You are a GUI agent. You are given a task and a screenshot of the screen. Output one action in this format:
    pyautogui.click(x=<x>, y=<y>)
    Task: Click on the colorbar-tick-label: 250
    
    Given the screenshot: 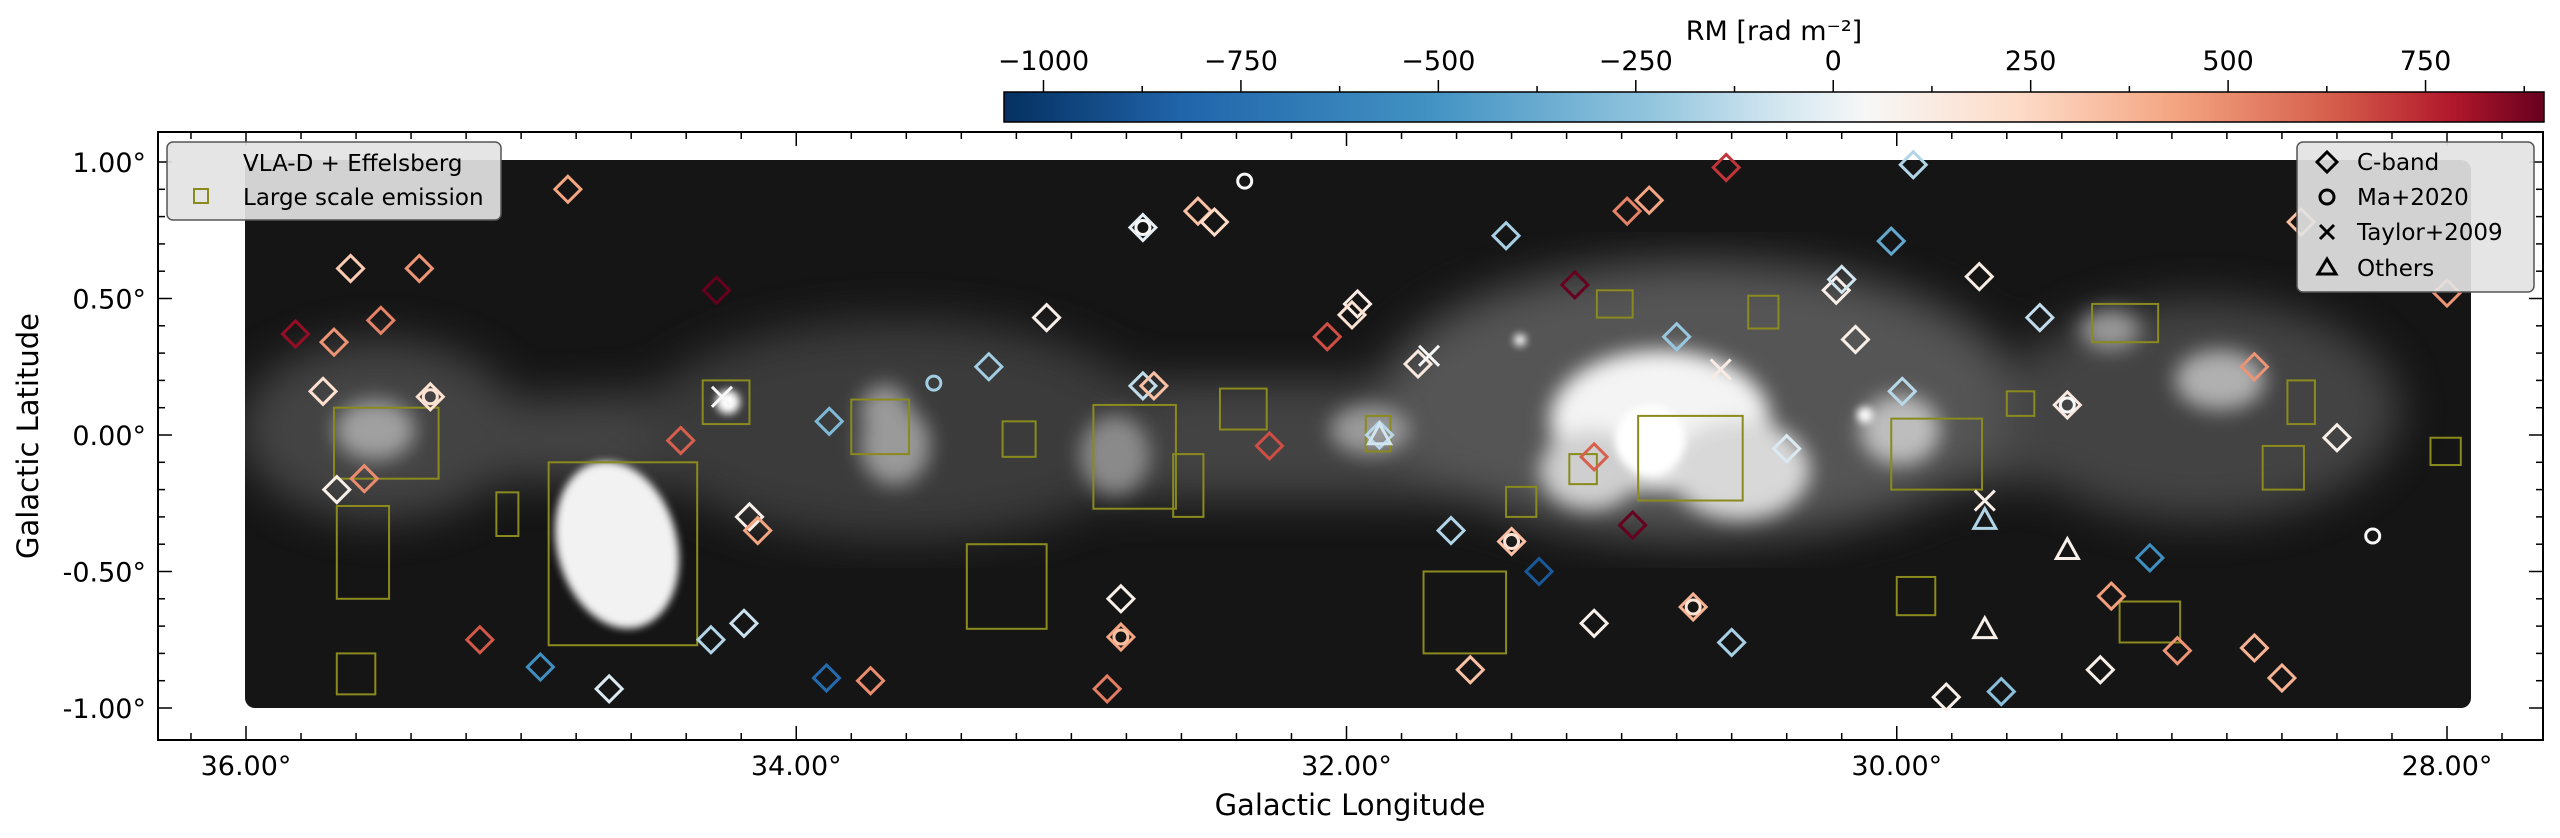 What is the action you would take?
    pyautogui.click(x=2031, y=61)
    